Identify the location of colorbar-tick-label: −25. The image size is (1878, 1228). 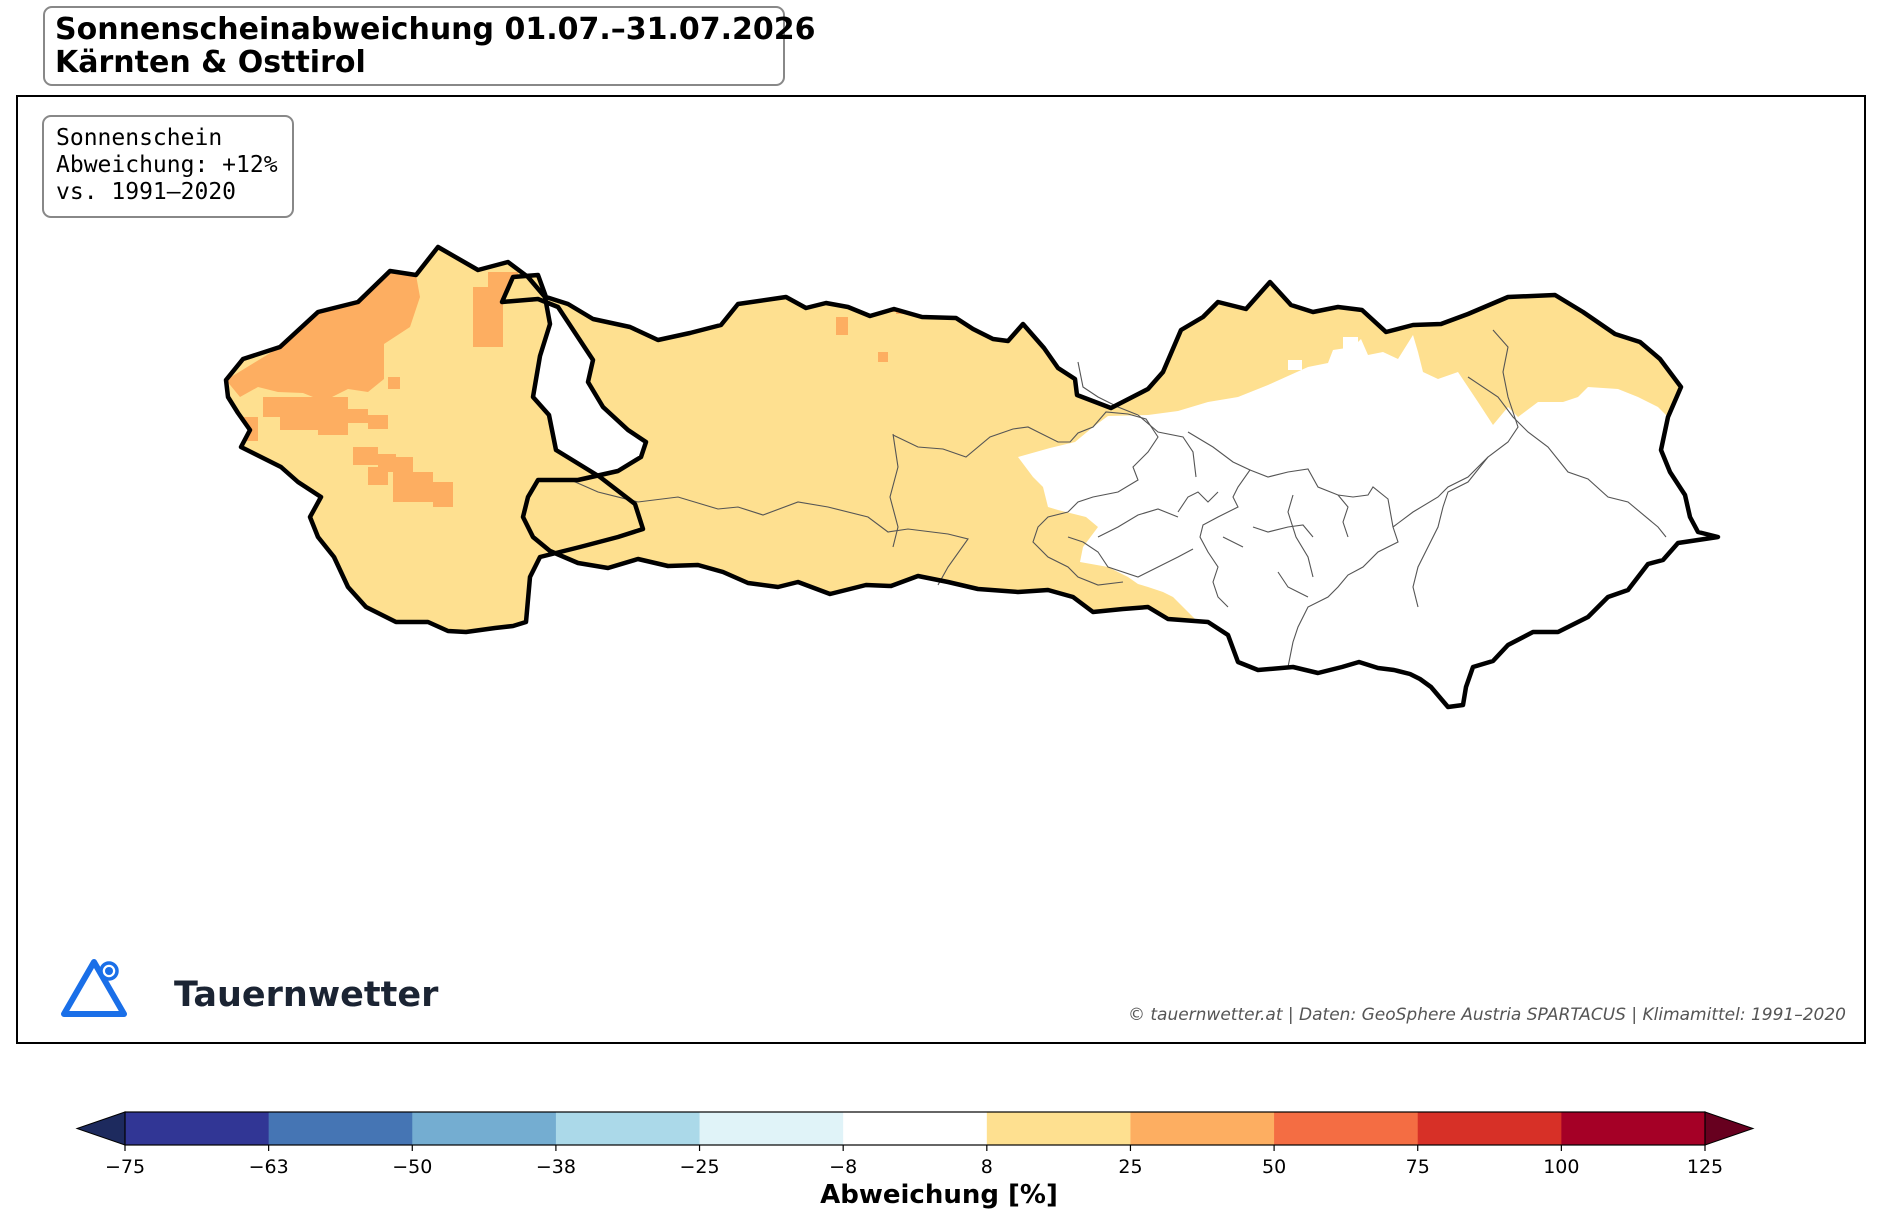
(699, 1167).